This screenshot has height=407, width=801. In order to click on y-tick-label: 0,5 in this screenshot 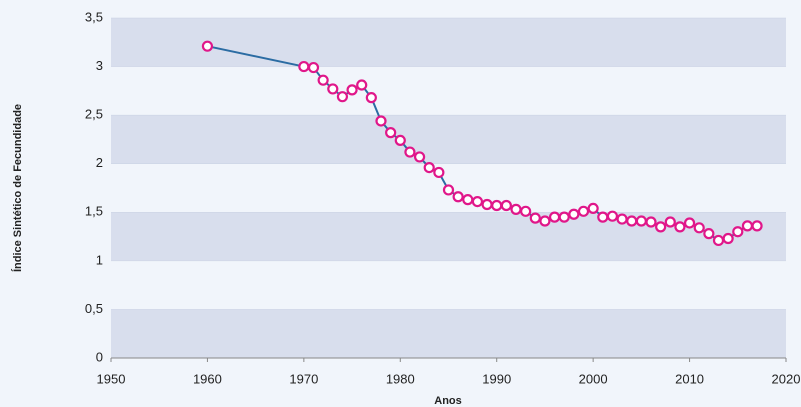, I will do `click(94, 308)`.